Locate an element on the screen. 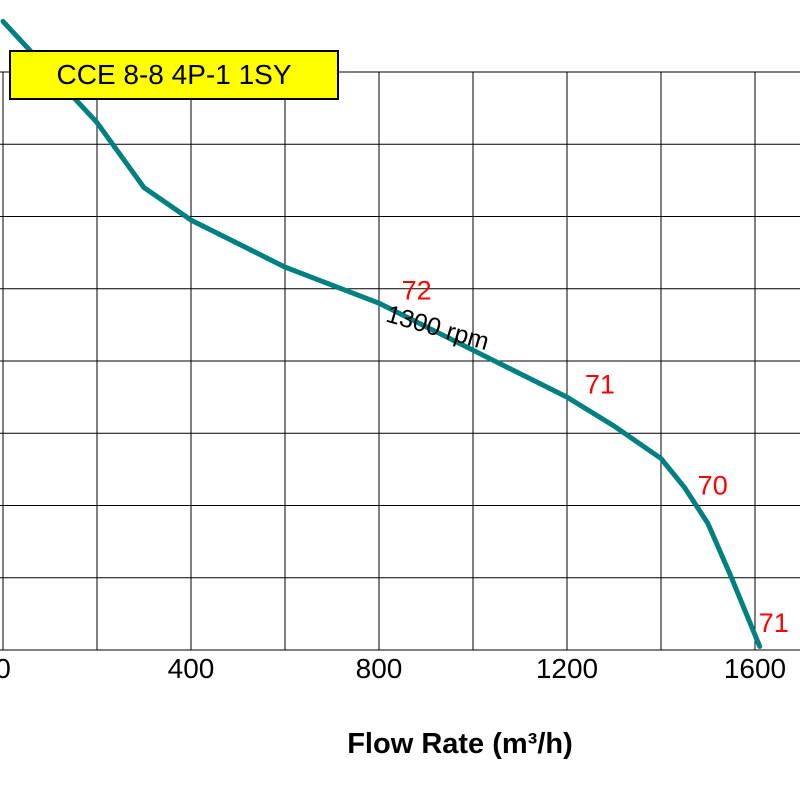  x-axis-label: Flow Rate (m³/h) is located at coordinates (460, 744).